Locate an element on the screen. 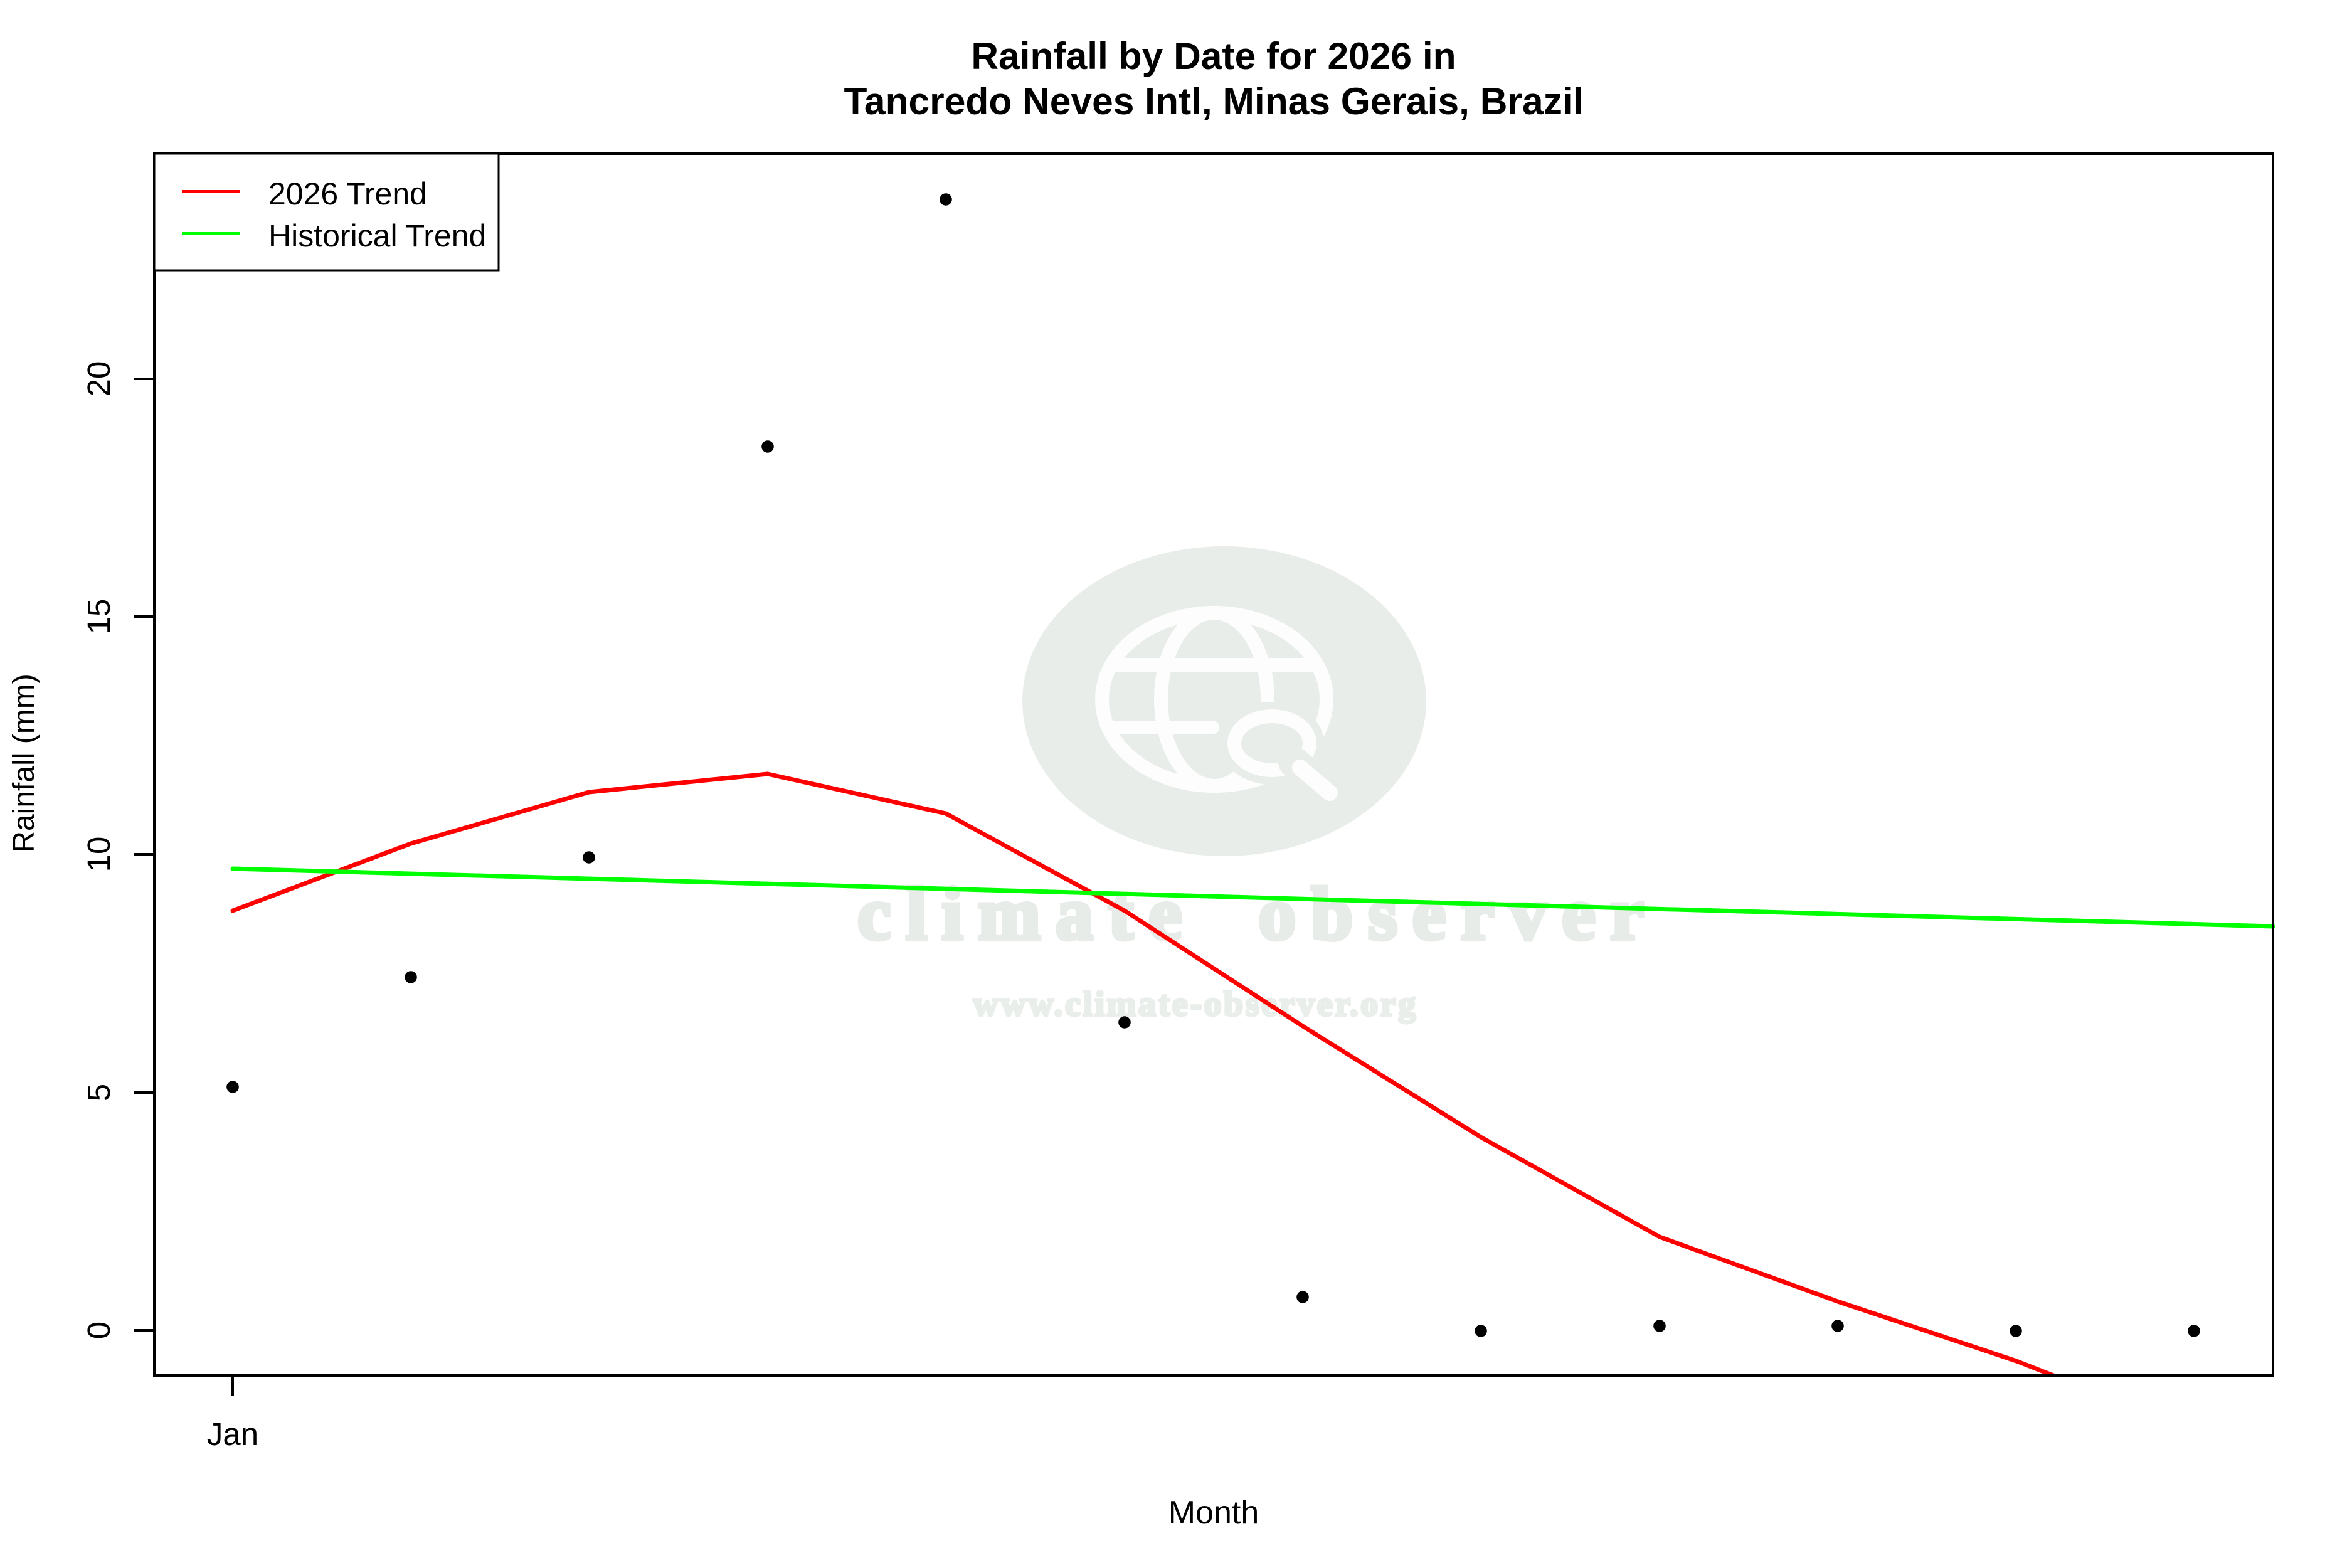 This screenshot has width=2352, height=1568. svg-text: 0 is located at coordinates (99, 1330).